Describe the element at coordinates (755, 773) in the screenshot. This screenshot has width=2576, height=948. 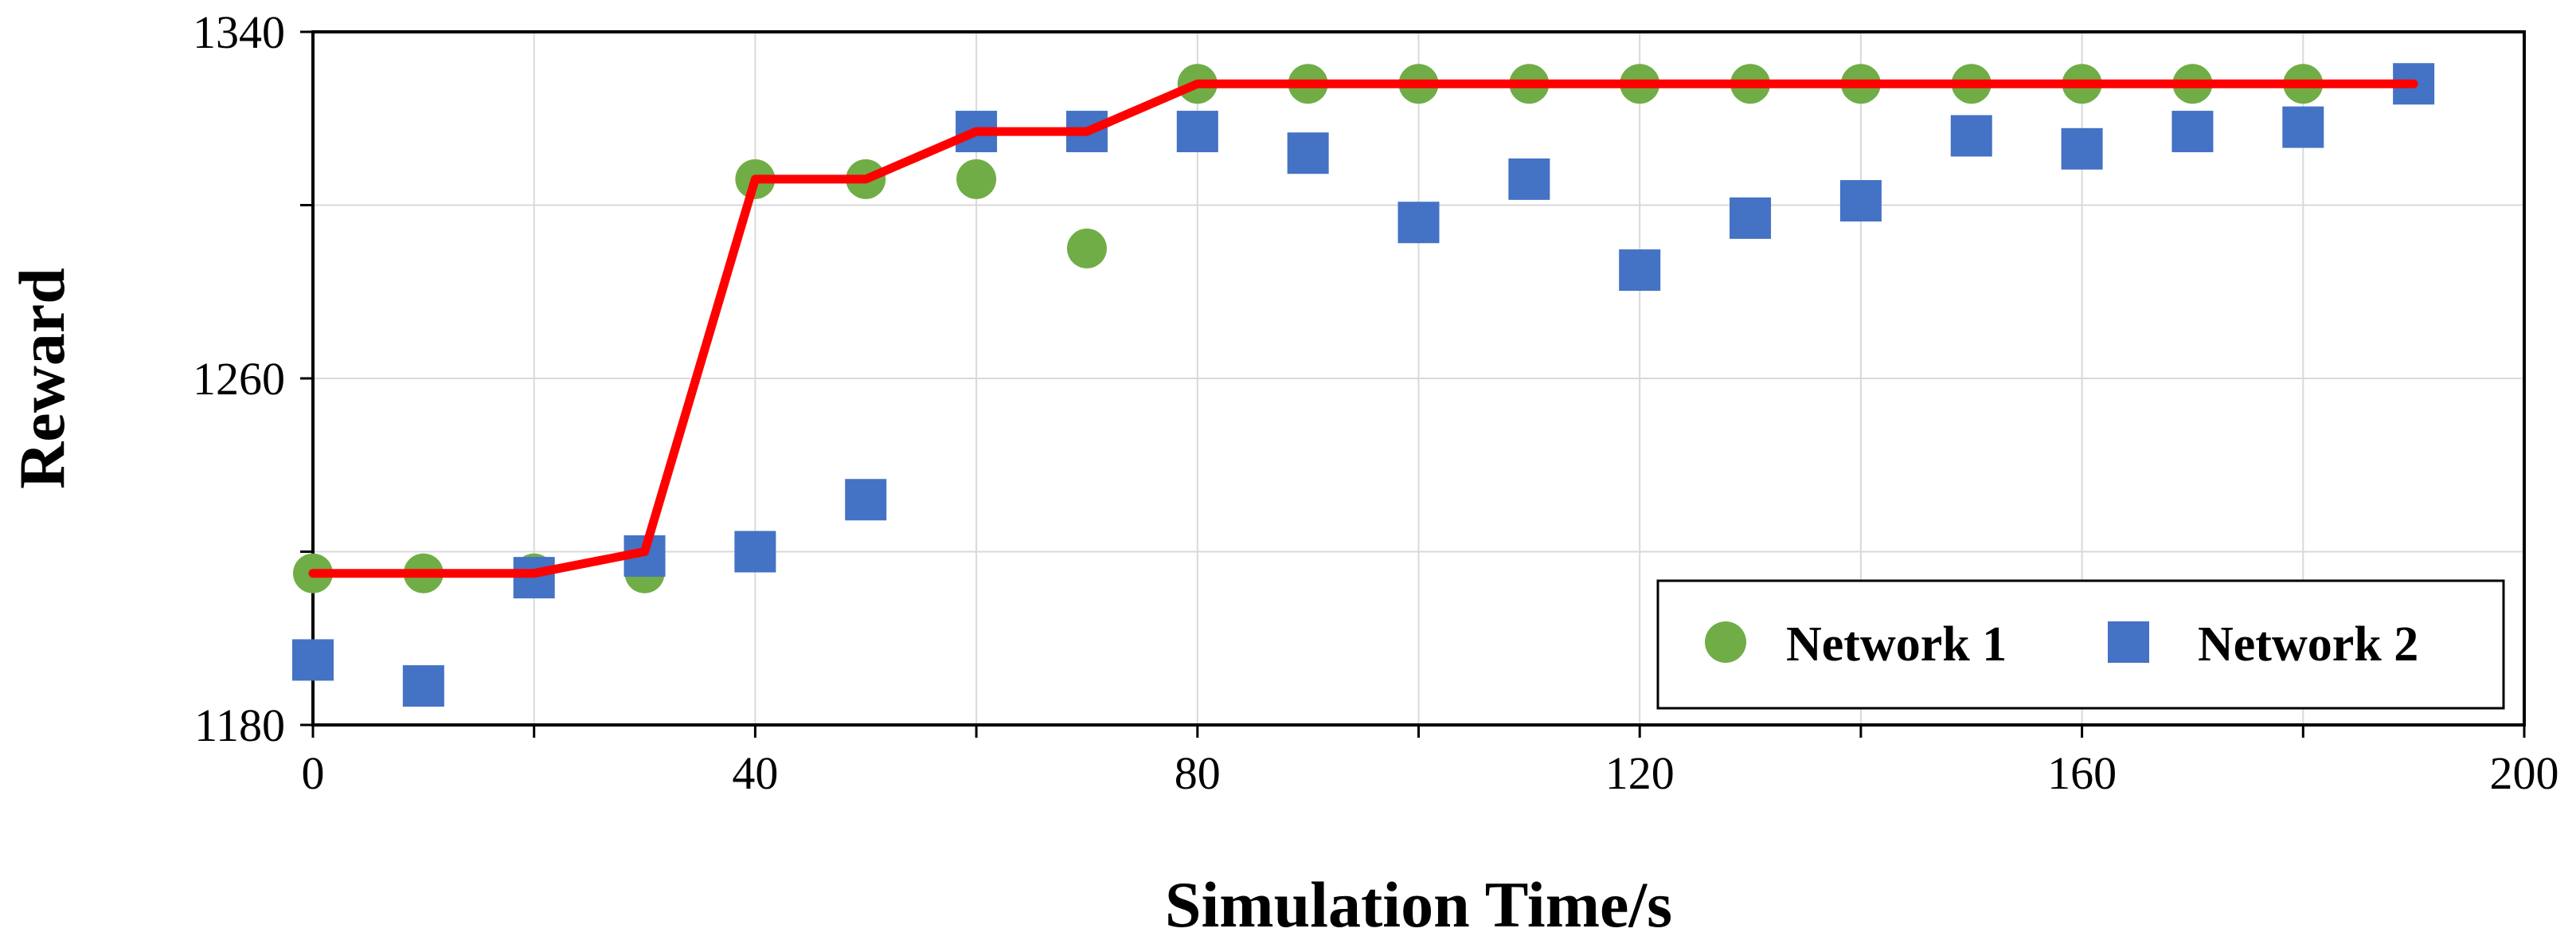
I see `x-tick-label: 40` at that location.